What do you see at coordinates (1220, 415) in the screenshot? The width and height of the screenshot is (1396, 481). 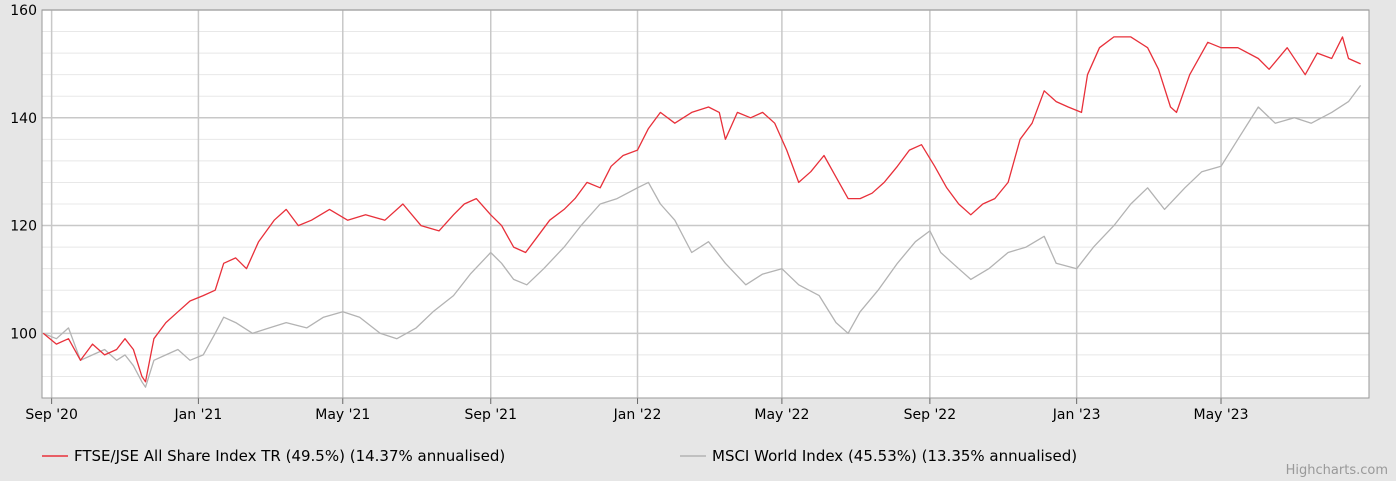 I see `x-tick-label: May '23` at bounding box center [1220, 415].